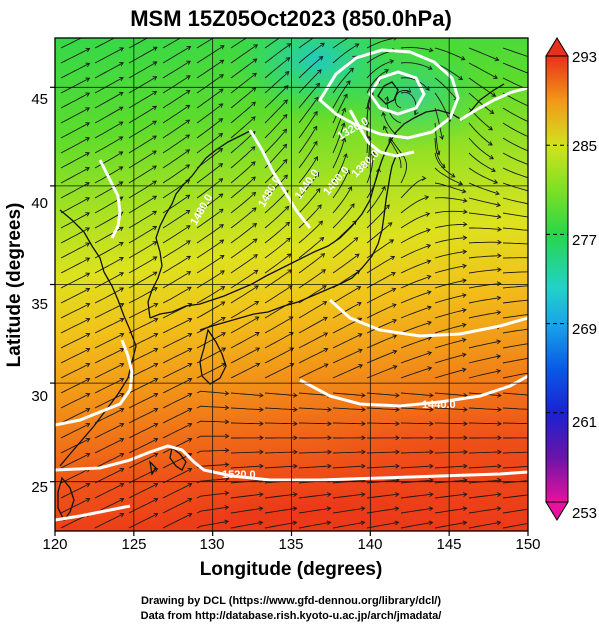 The width and height of the screenshot is (599, 625). What do you see at coordinates (39, 293) in the screenshot?
I see `y-tick-labels: 25 30 35 40 45` at bounding box center [39, 293].